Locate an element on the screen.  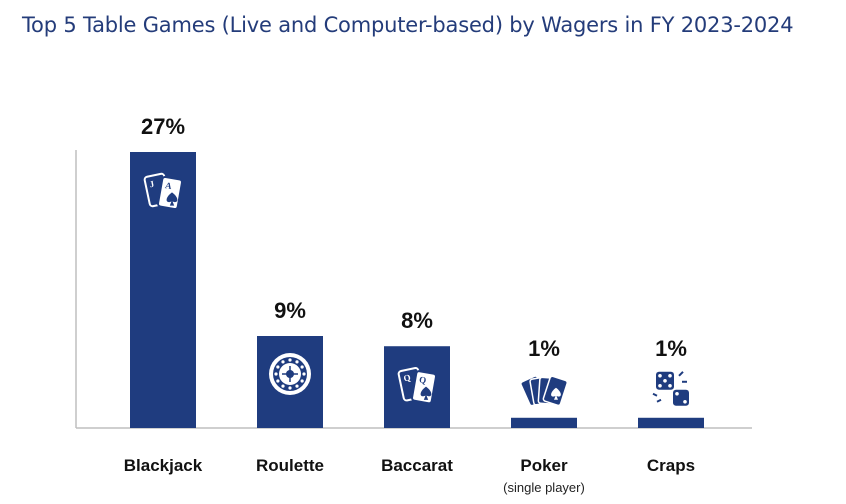
category-label: Roulette is located at coordinates (290, 465).